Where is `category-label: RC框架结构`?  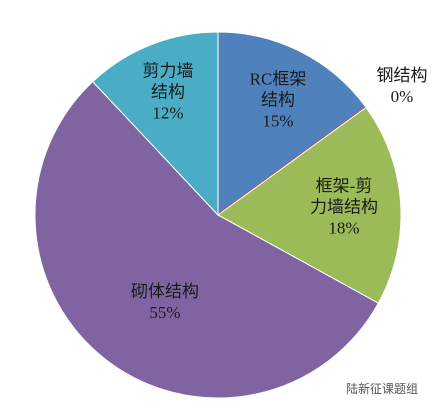 category-label: RC框架结构 is located at coordinates (278, 89).